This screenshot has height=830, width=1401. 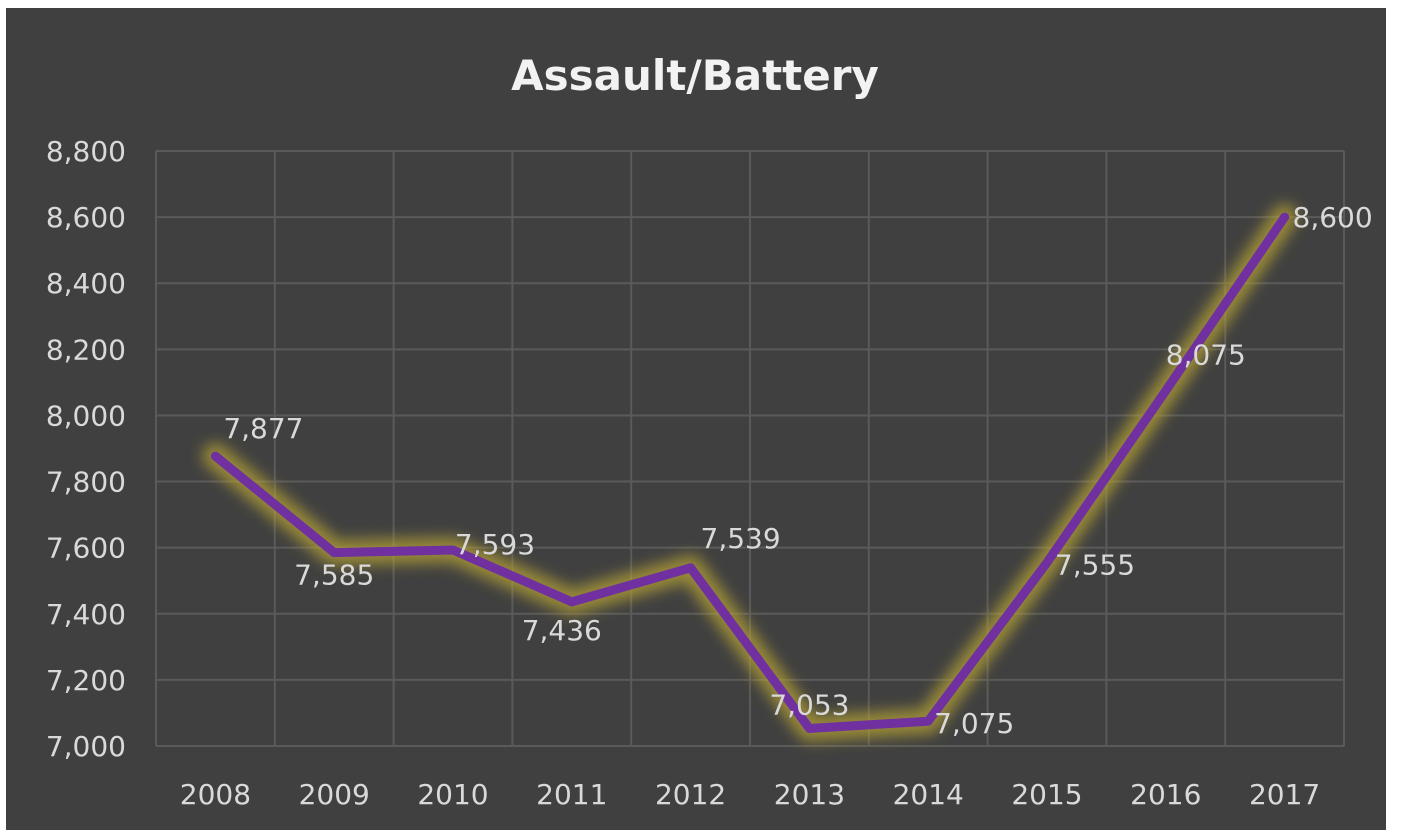 I want to click on data-label: 7,585, so click(x=334, y=575).